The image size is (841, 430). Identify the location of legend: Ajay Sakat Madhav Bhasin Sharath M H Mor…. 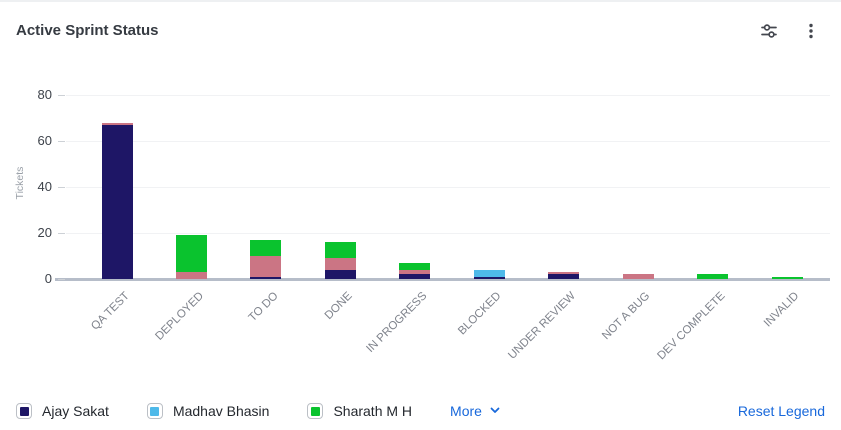
(420, 411).